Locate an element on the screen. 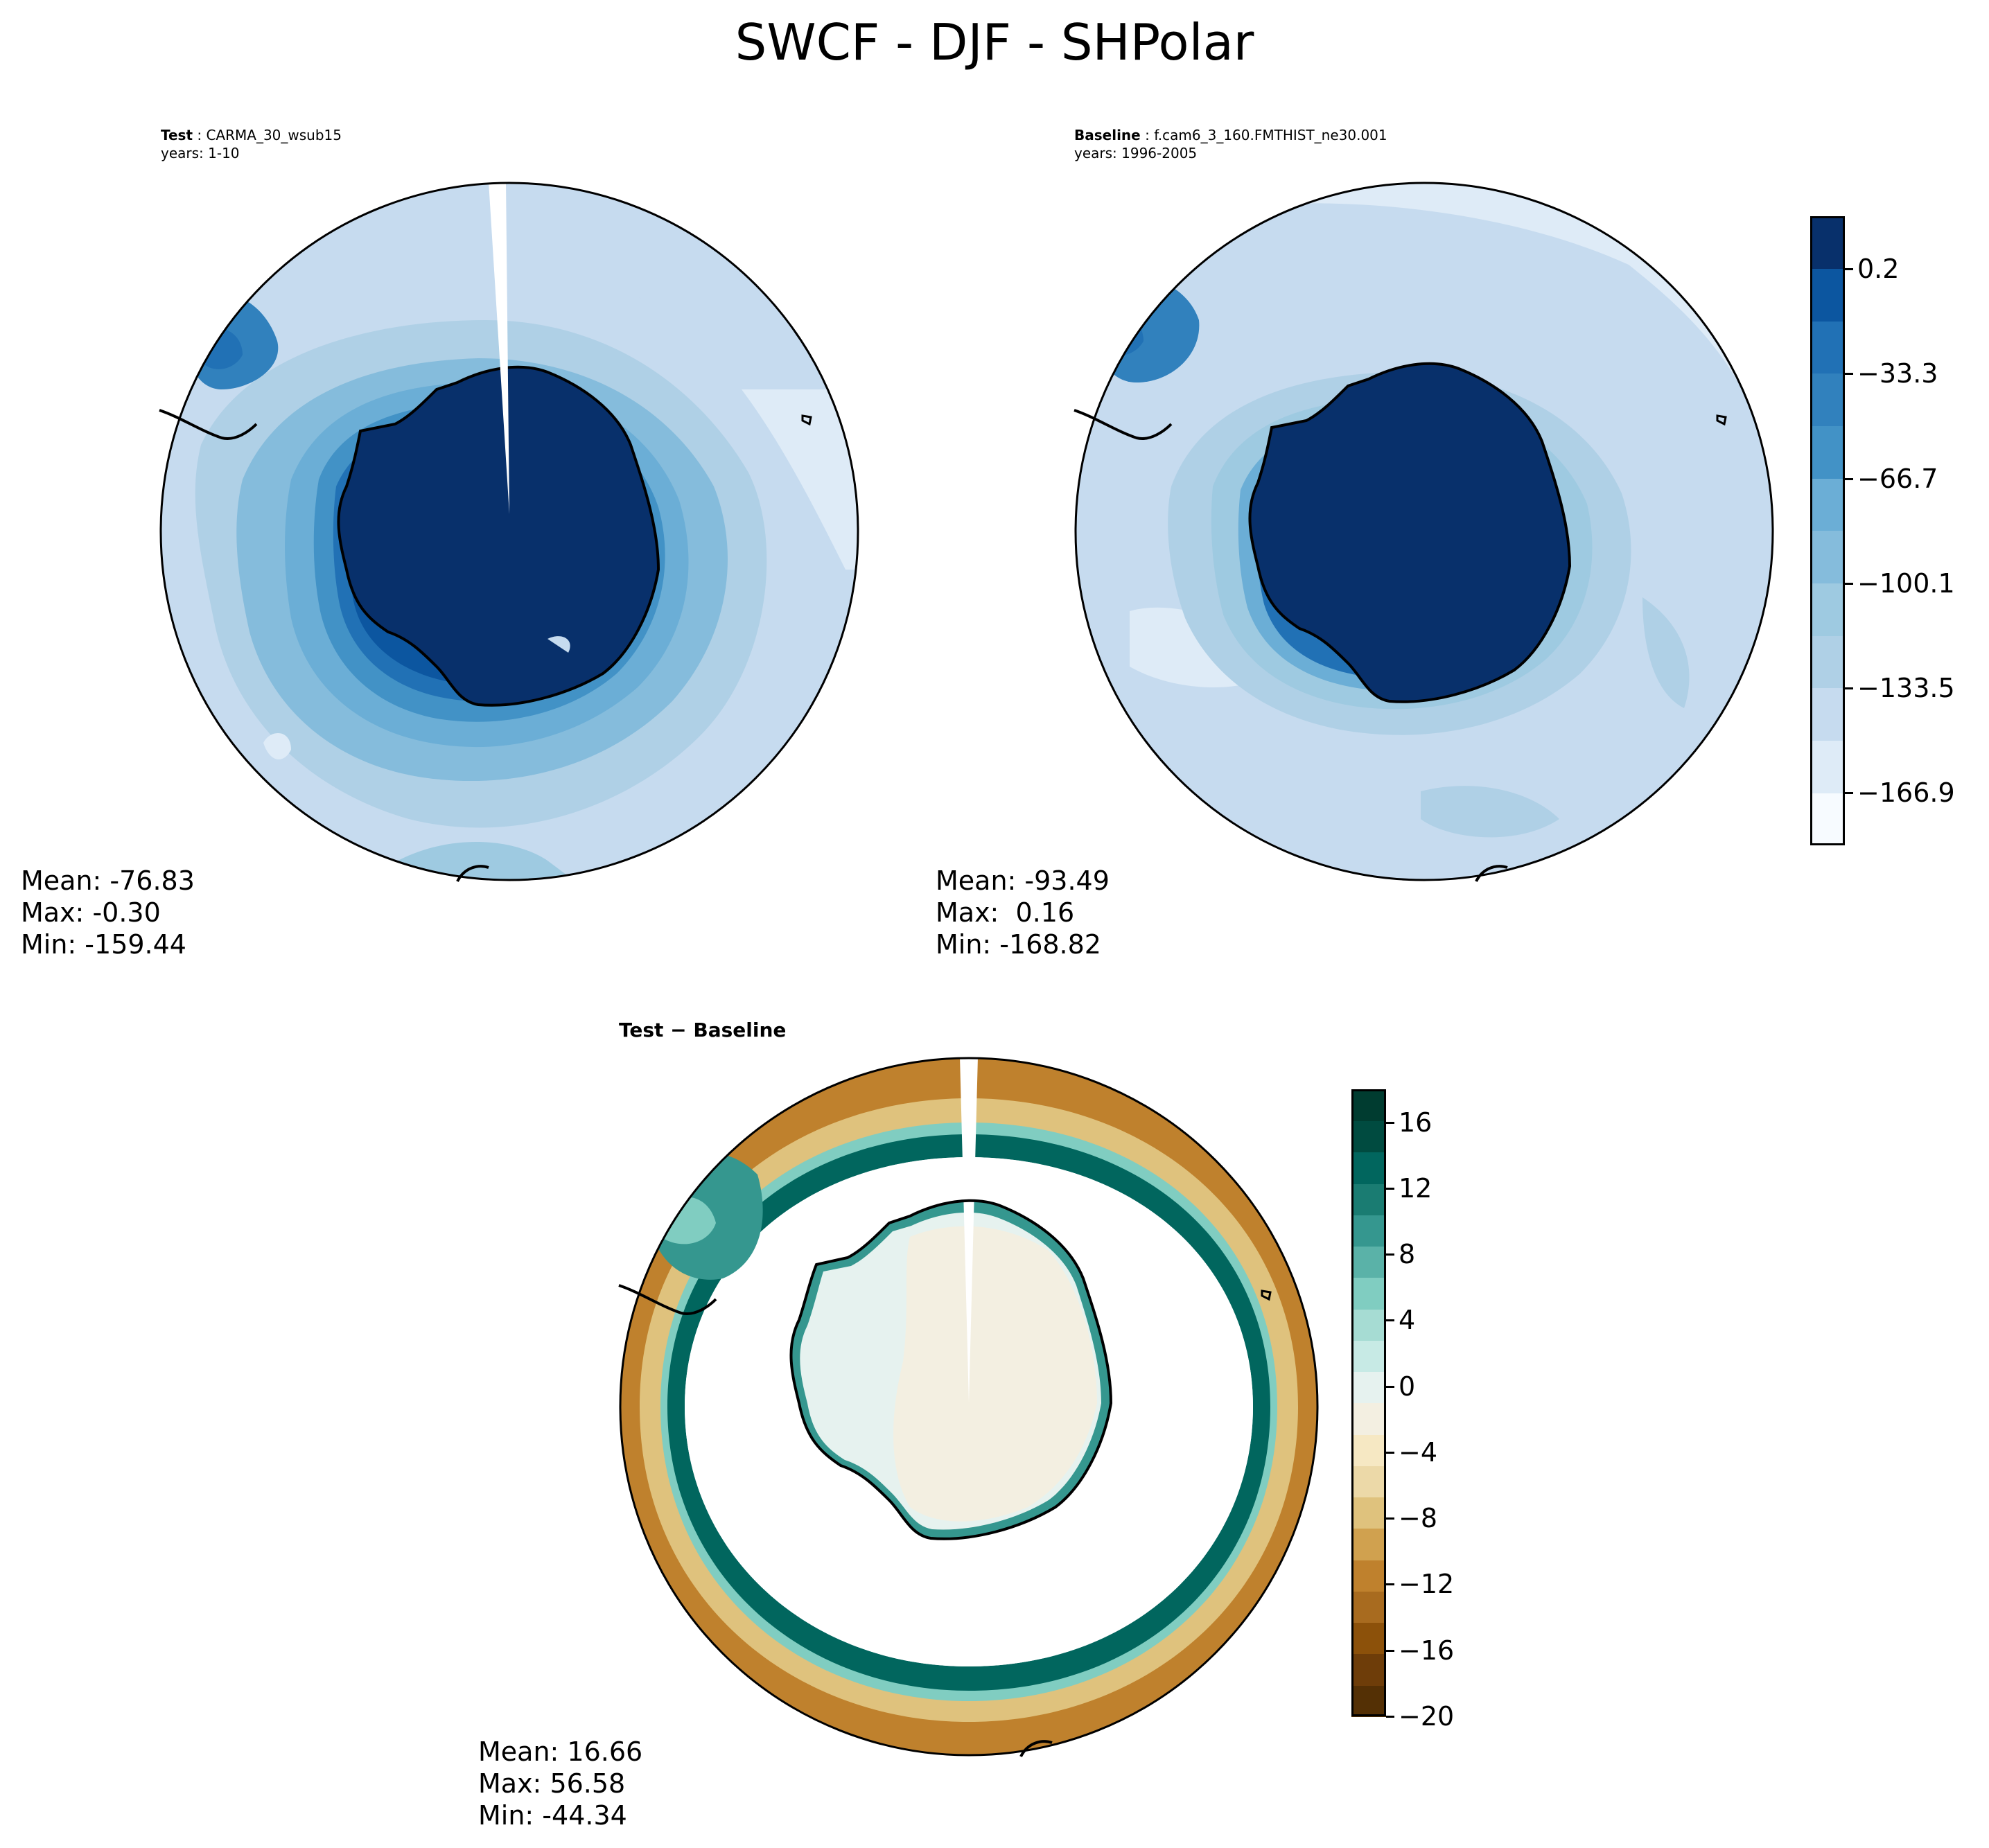  colorbar-main-tick-label: −133.5 is located at coordinates (1906, 688).